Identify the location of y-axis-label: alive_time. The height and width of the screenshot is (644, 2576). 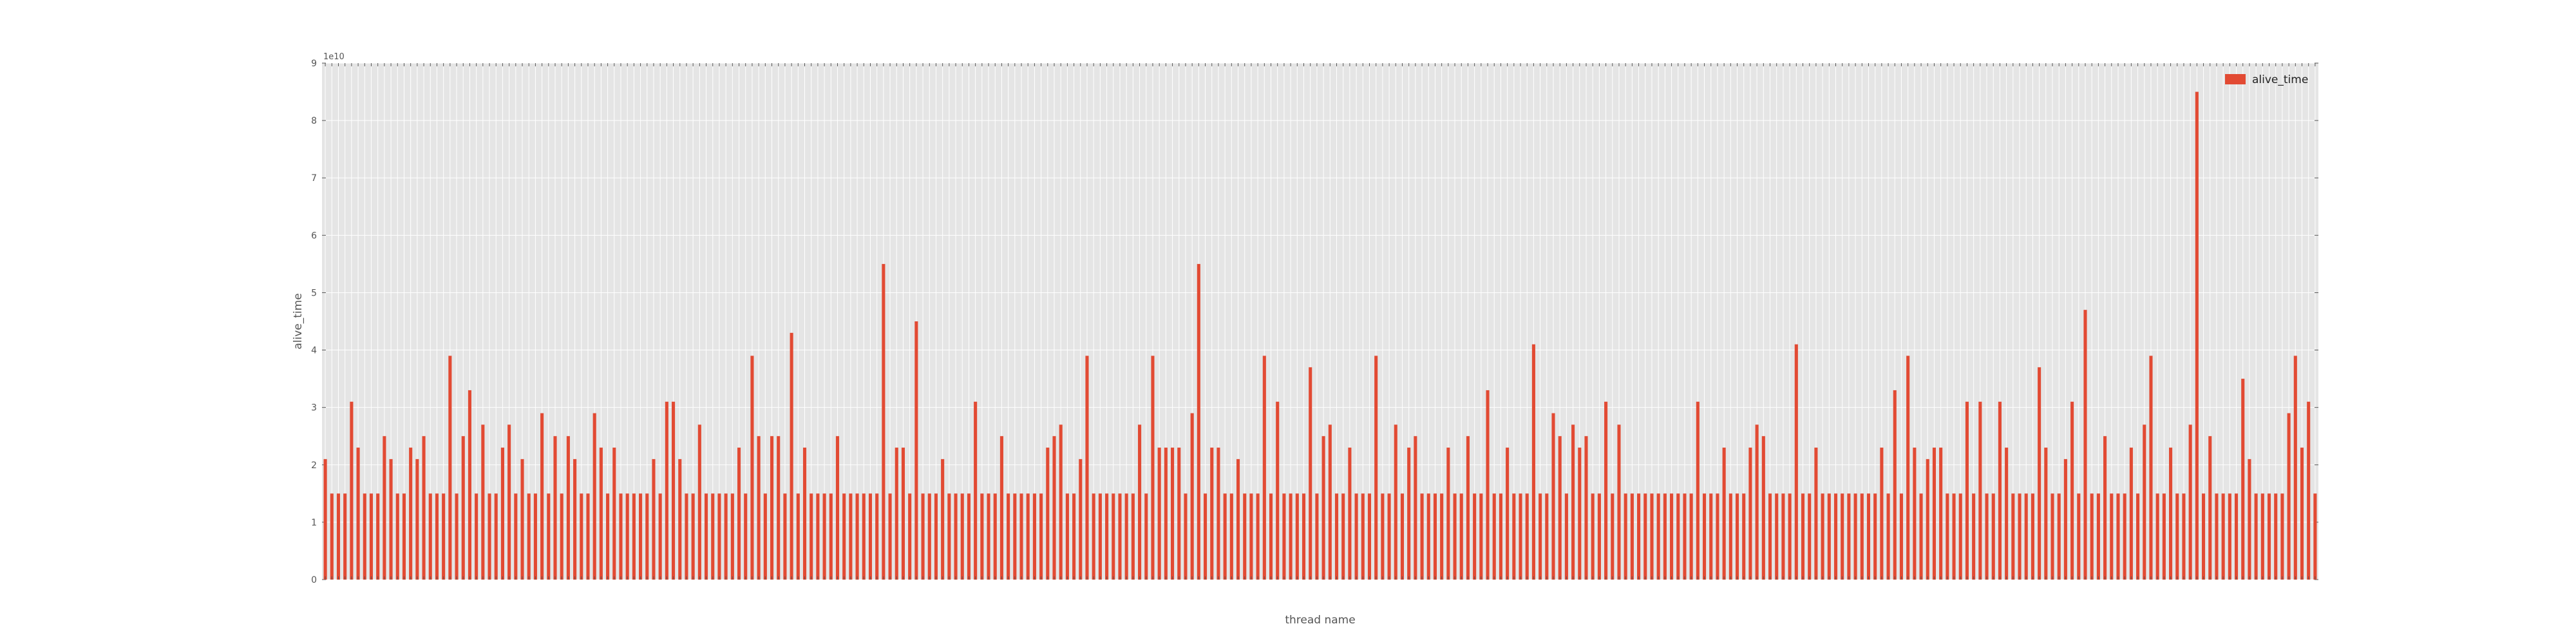
(298, 321).